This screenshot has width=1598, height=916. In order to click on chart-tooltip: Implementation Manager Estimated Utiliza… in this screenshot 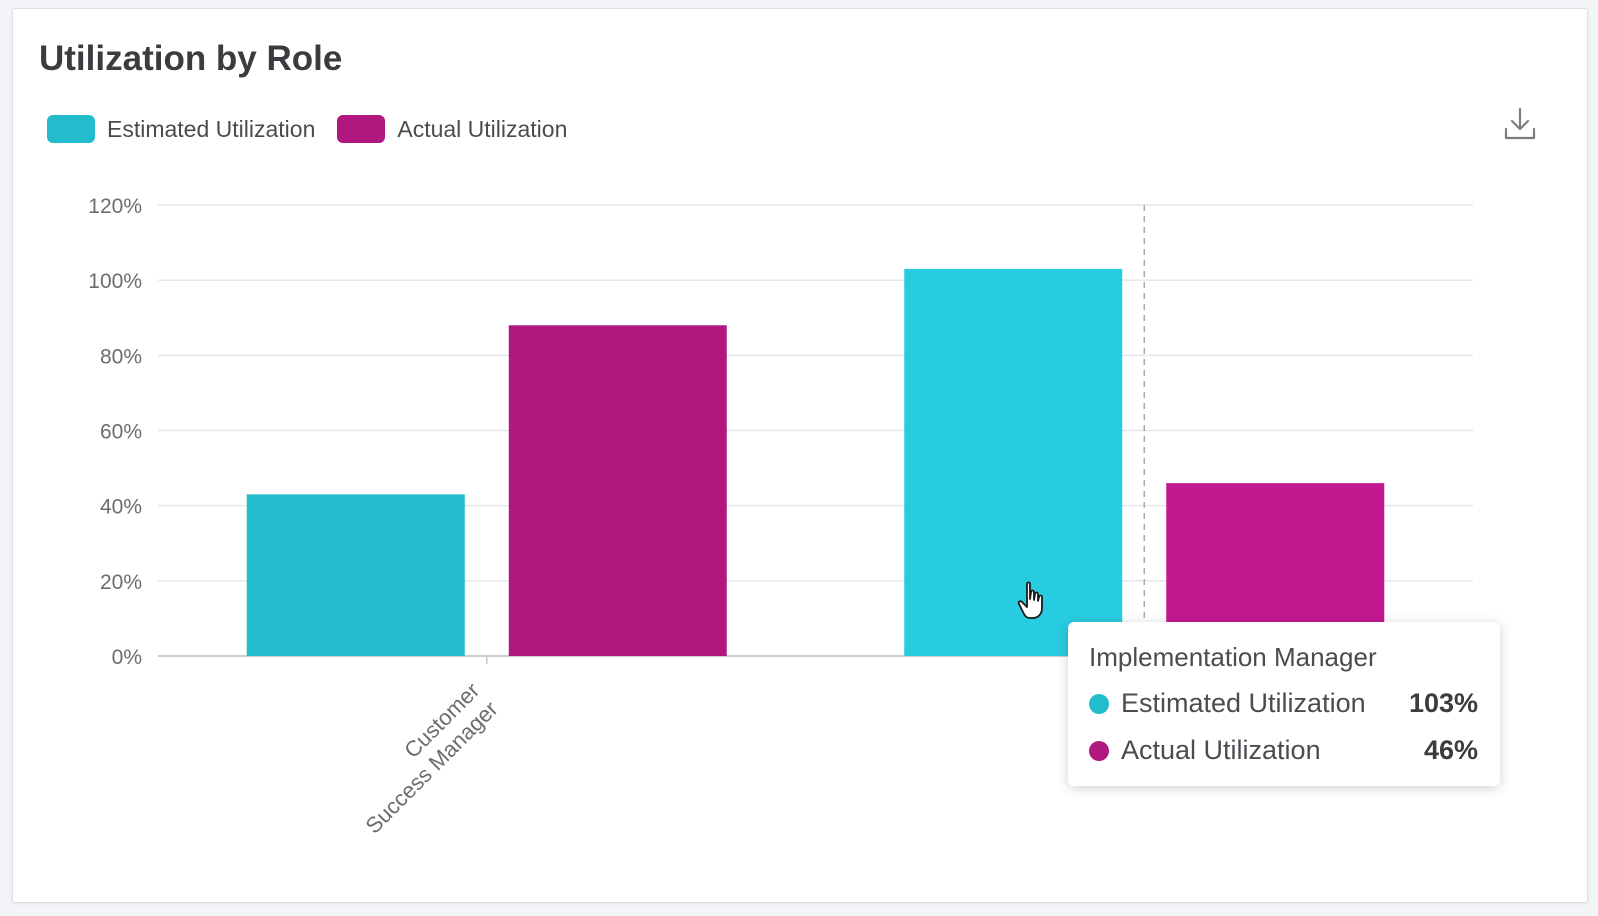, I will do `click(1284, 704)`.